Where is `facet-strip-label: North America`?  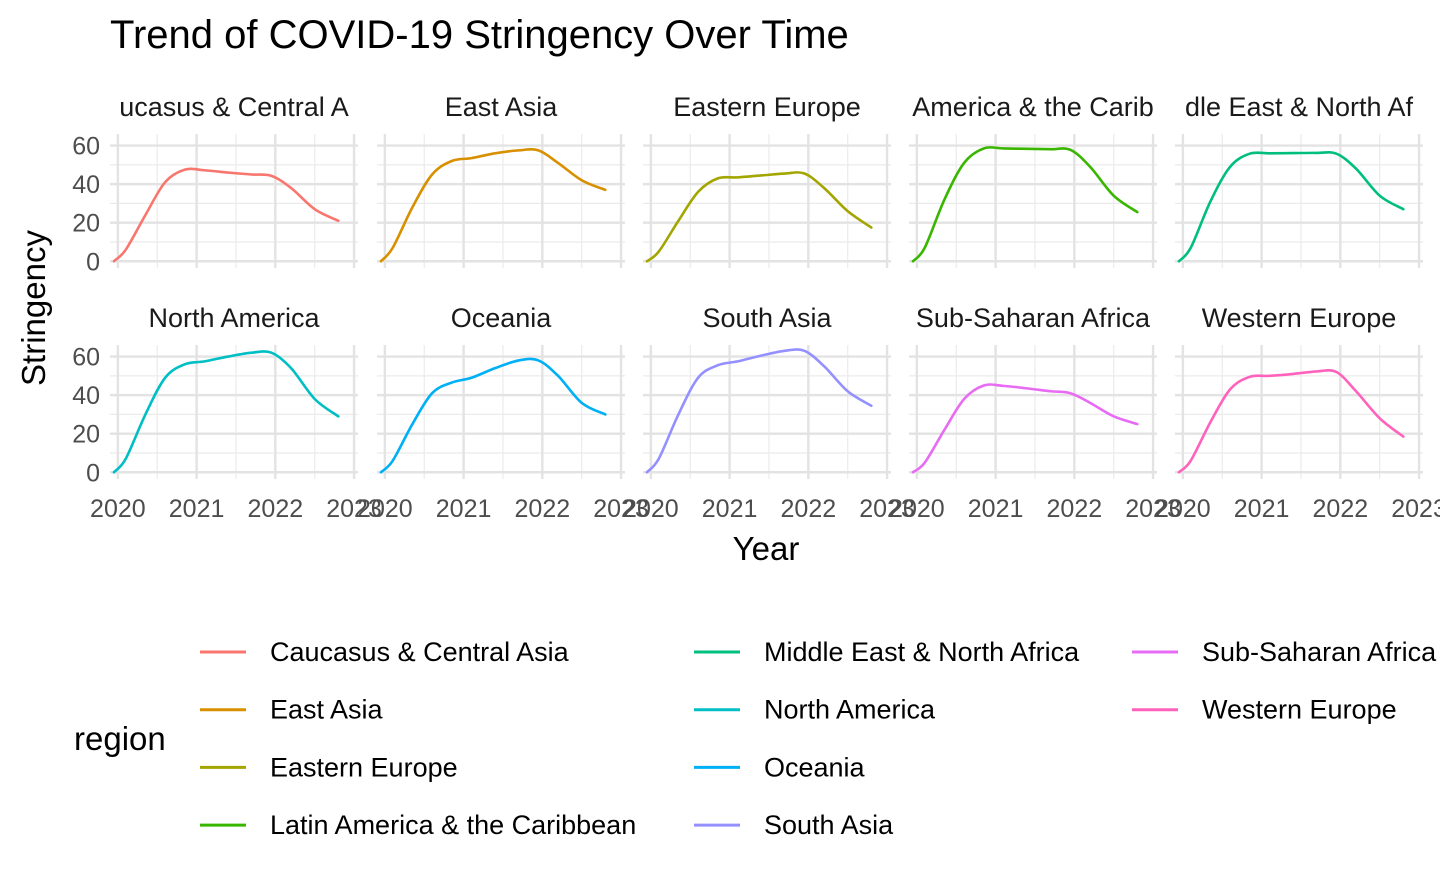 facet-strip-label: North America is located at coordinates (234, 318).